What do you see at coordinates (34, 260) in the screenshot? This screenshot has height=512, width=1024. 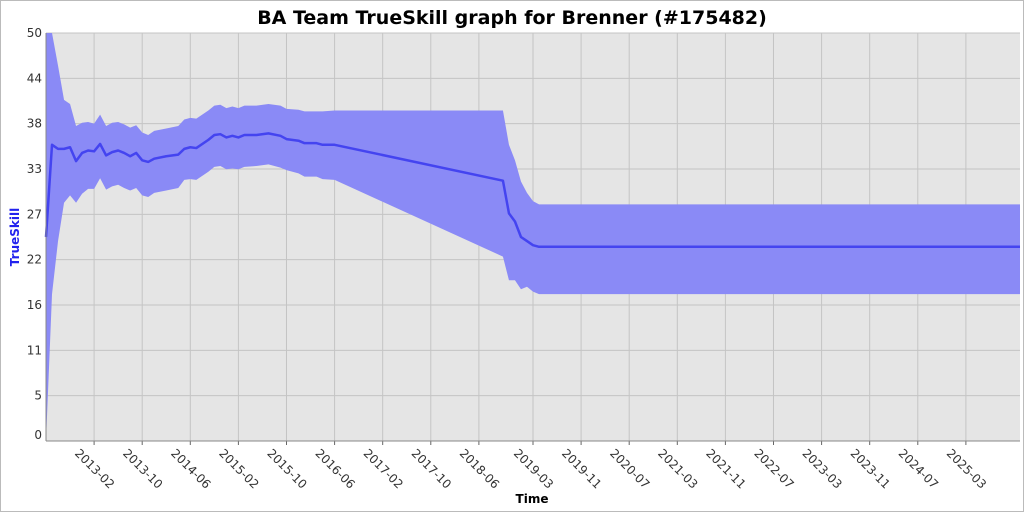 I see `y-tick-label: 22` at bounding box center [34, 260].